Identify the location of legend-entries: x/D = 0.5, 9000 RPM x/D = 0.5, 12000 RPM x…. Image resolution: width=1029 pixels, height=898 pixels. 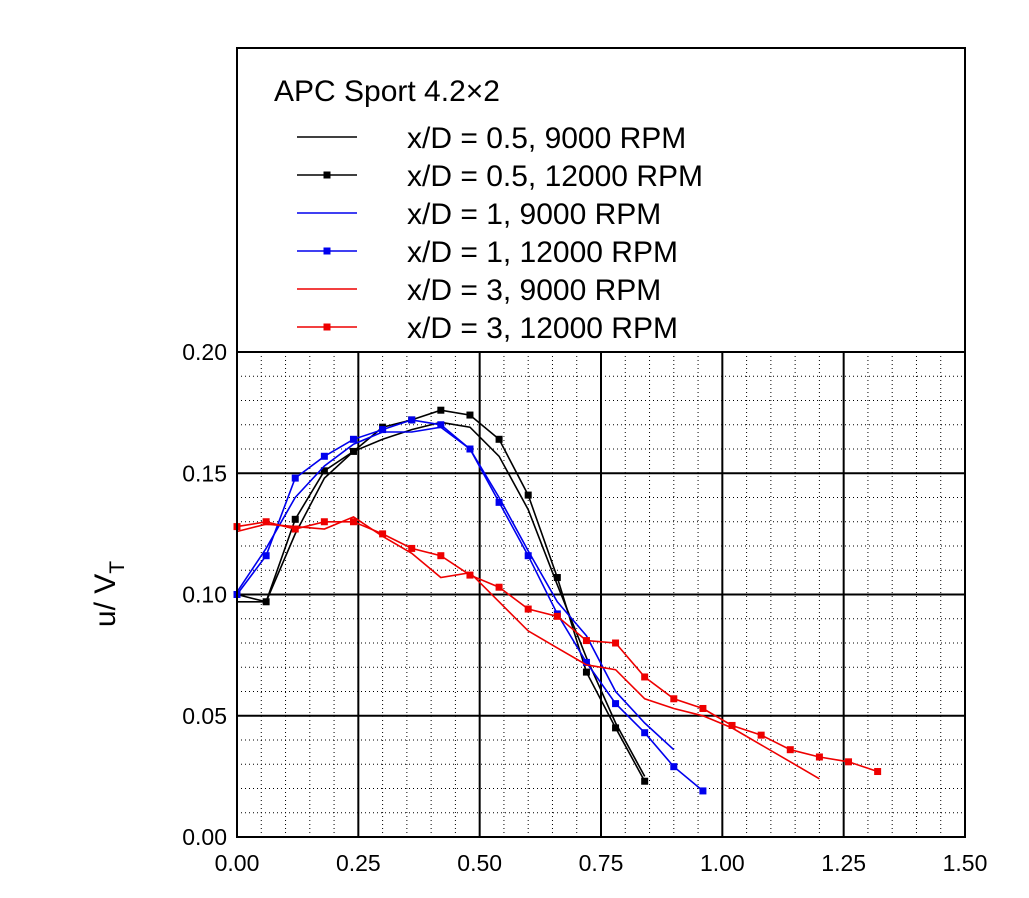
(500, 233).